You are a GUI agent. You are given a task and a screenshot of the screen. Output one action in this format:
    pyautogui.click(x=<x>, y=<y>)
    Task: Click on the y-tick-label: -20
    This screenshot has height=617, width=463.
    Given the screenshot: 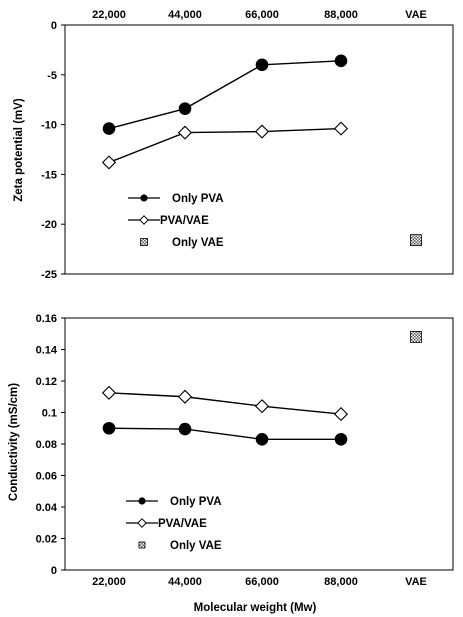 What is the action you would take?
    pyautogui.click(x=49, y=225)
    